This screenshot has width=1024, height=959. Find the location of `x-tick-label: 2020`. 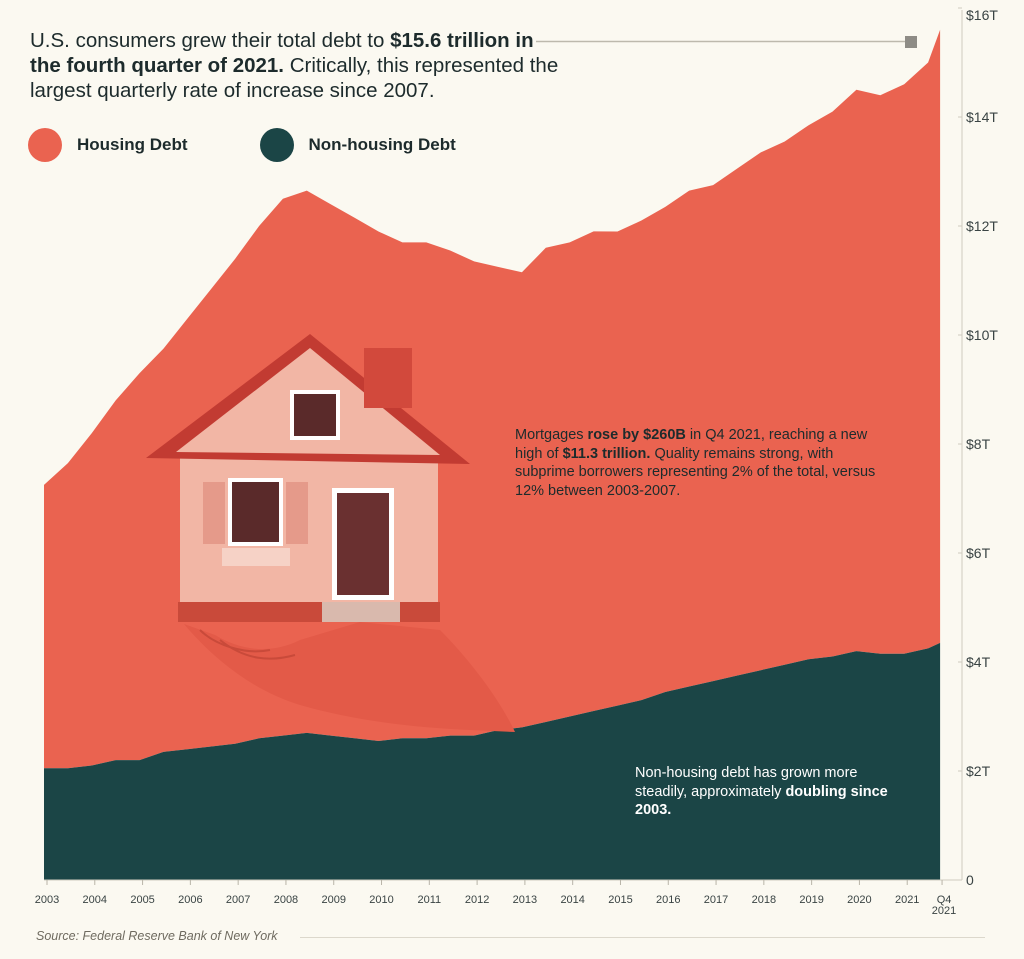

x-tick-label: 2020 is located at coordinates (859, 900).